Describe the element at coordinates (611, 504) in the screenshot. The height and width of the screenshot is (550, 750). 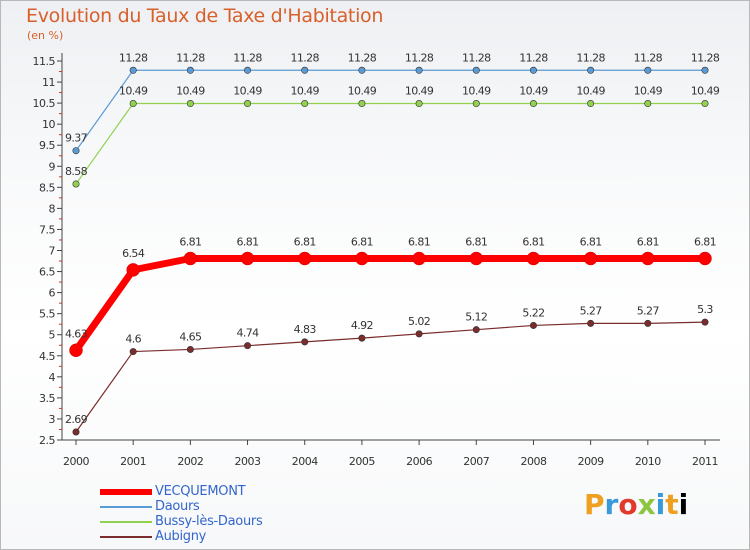
I see `logo-letter: r` at that location.